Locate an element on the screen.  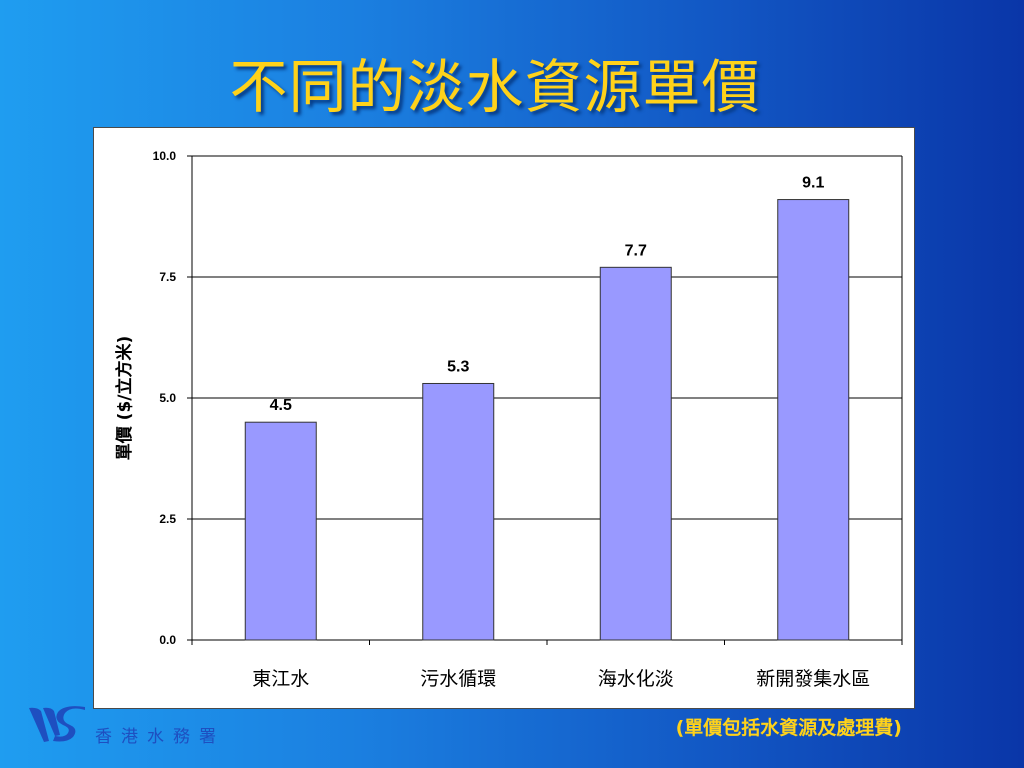
category-label: 東江水 is located at coordinates (280, 679).